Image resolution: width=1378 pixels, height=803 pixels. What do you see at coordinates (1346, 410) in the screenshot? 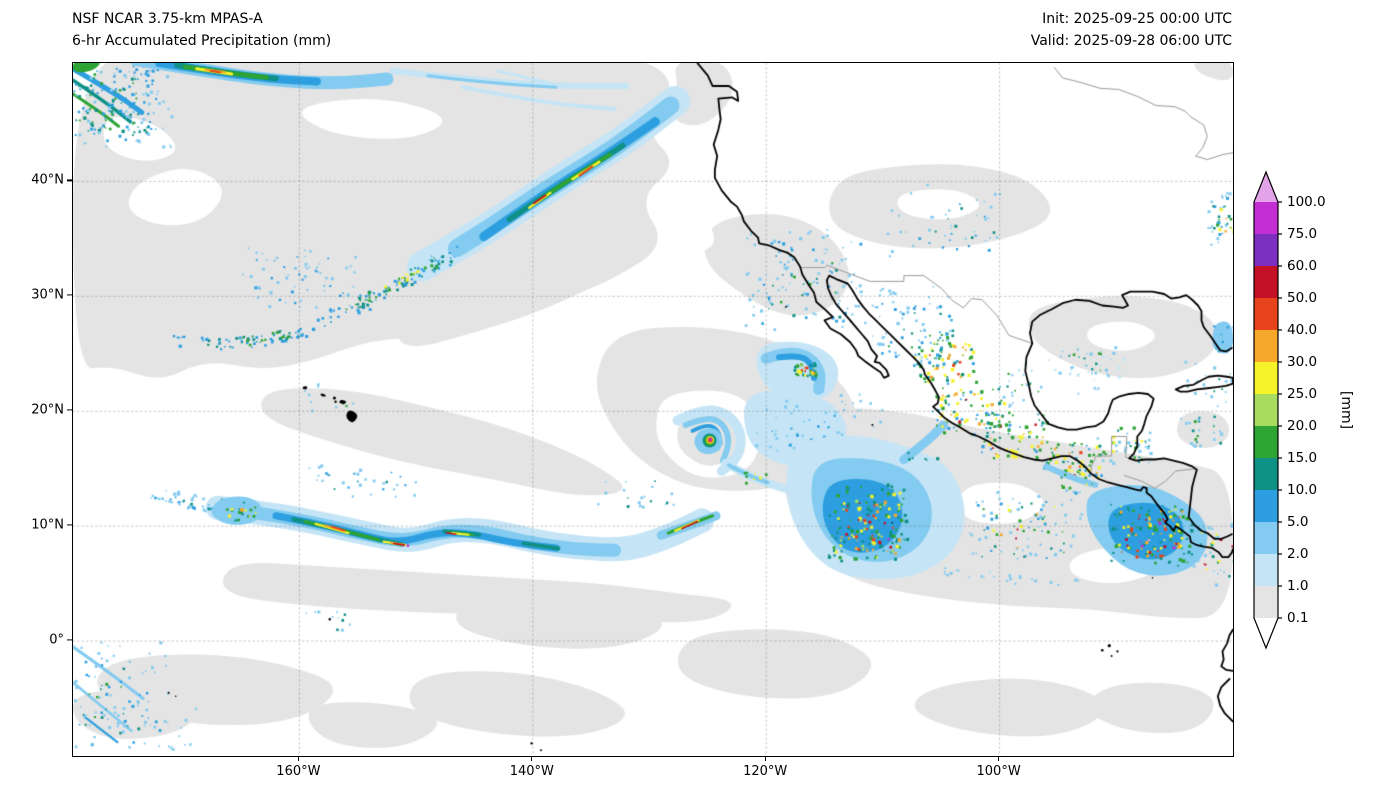
I see `colorbar-unit-label: [mm]` at bounding box center [1346, 410].